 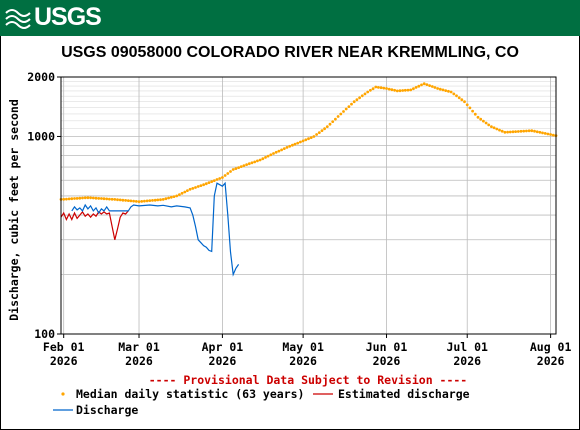 I want to click on x-tick-label: Jun 01, so click(x=387, y=347).